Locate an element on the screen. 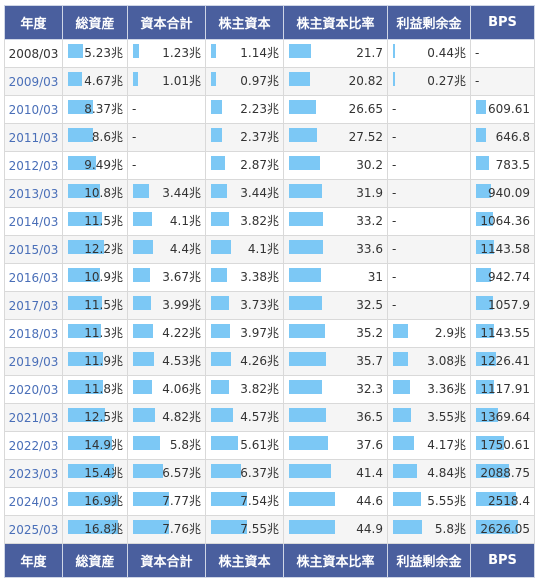  equity-ratio-value: 31 is located at coordinates (375, 277).